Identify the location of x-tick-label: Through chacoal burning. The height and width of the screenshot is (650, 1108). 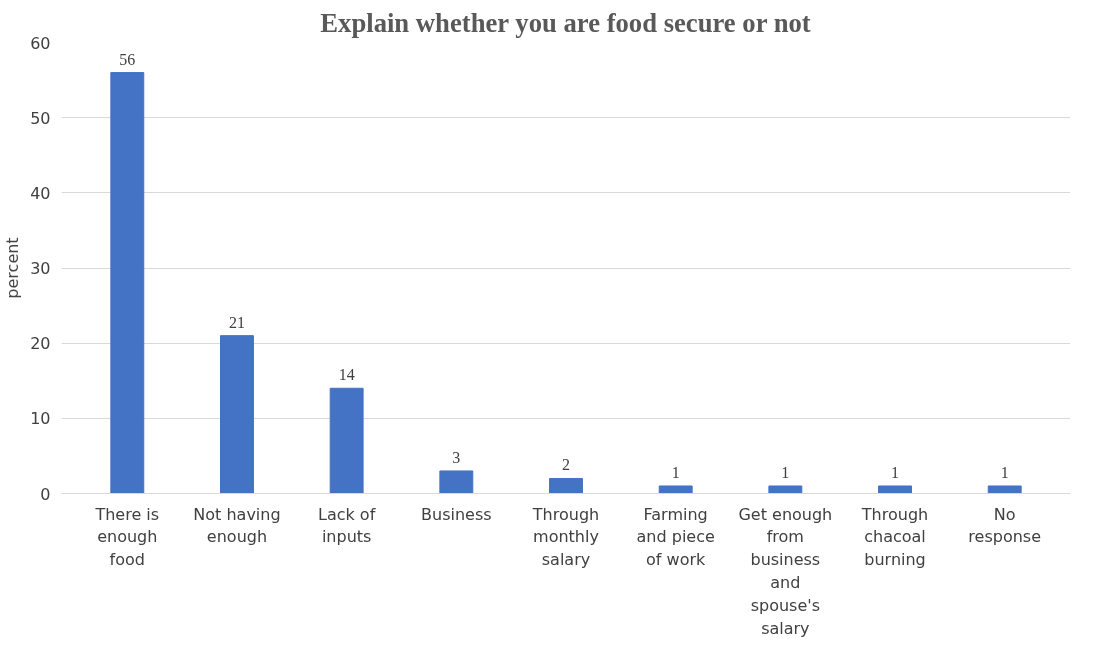
(894, 537).